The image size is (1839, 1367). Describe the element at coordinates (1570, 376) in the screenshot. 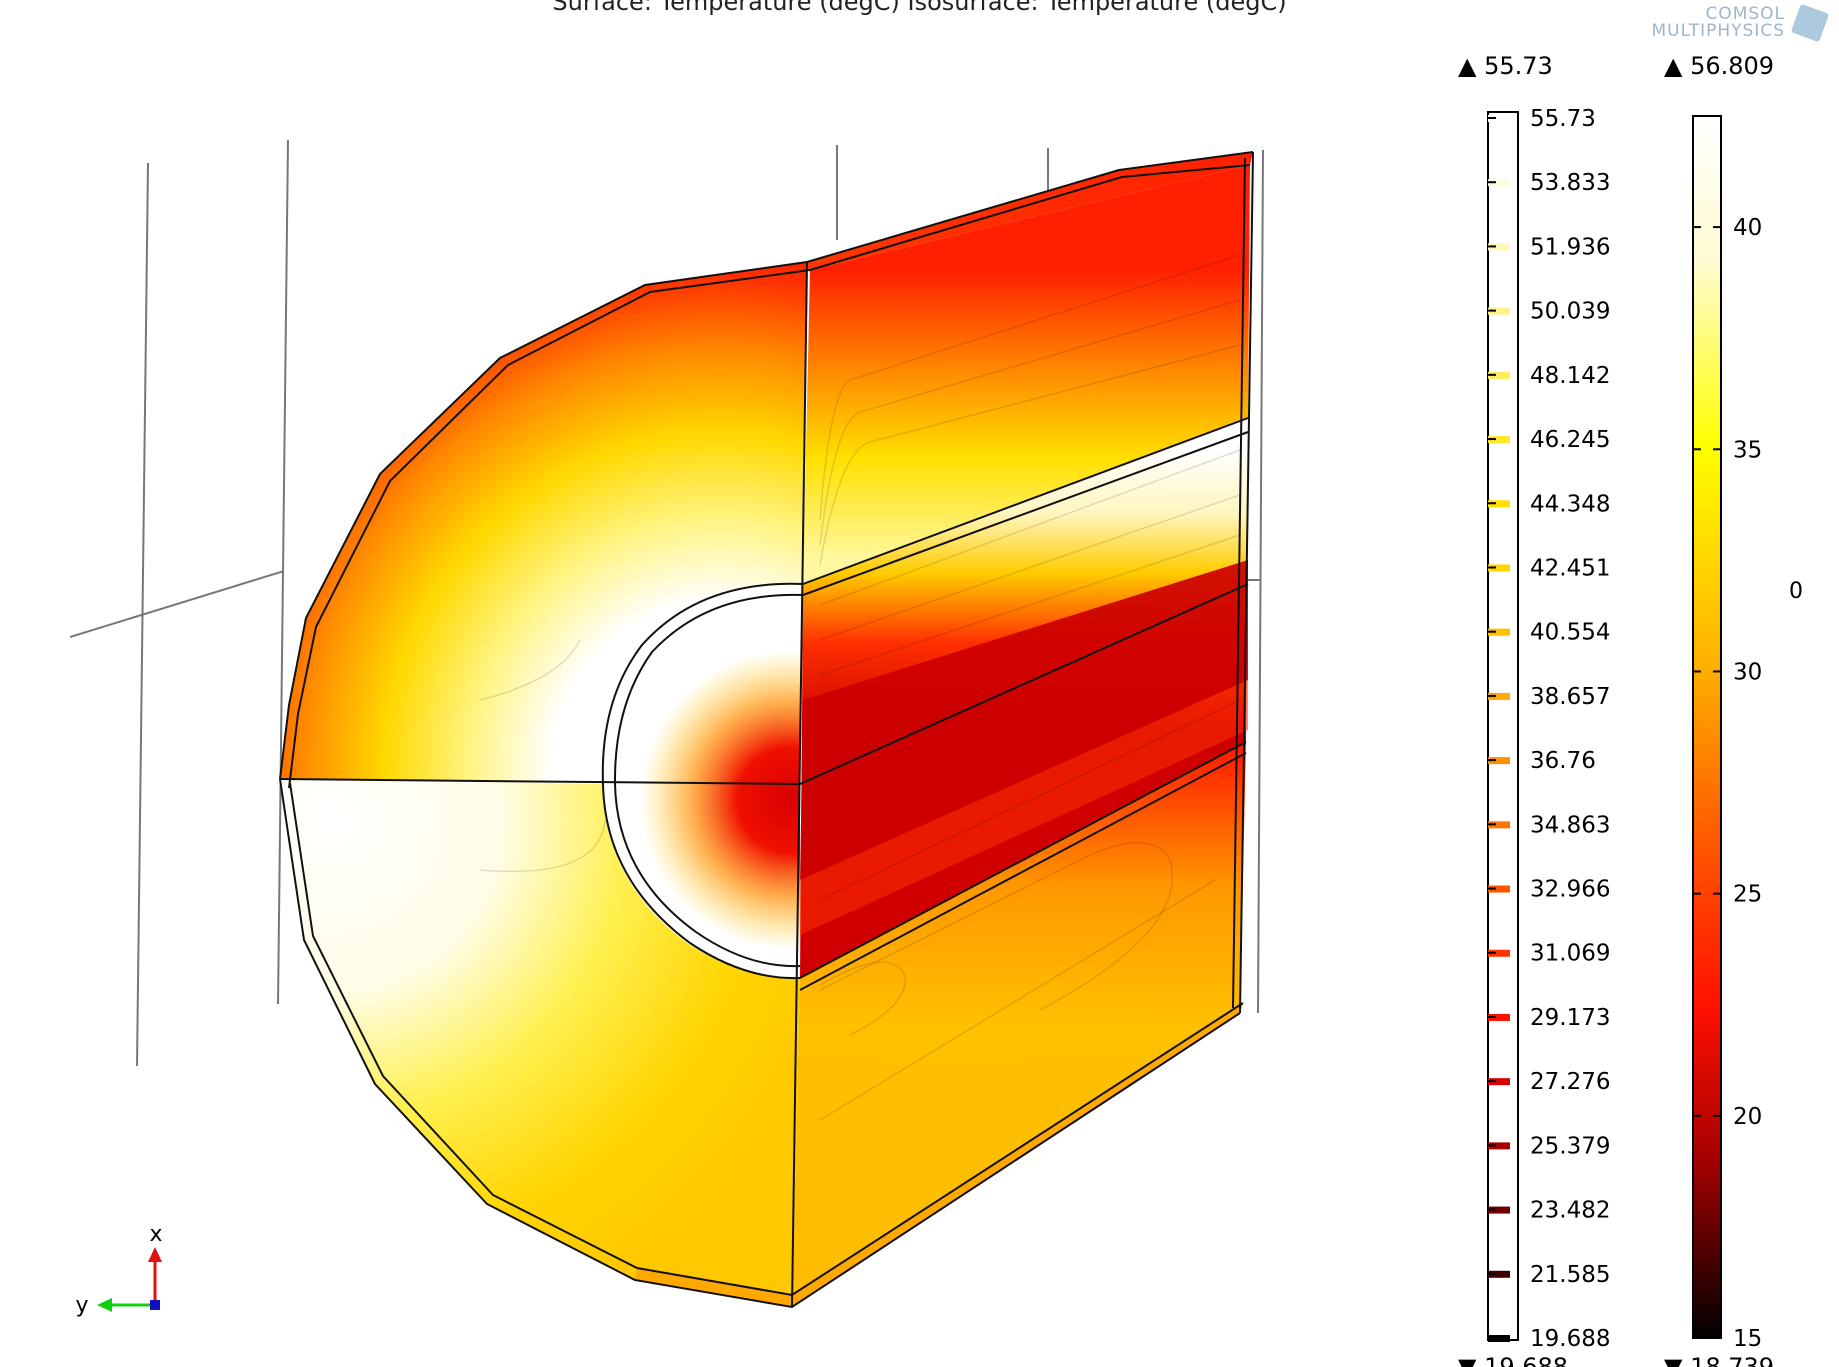

I see `iso-level-label: 48.142` at that location.